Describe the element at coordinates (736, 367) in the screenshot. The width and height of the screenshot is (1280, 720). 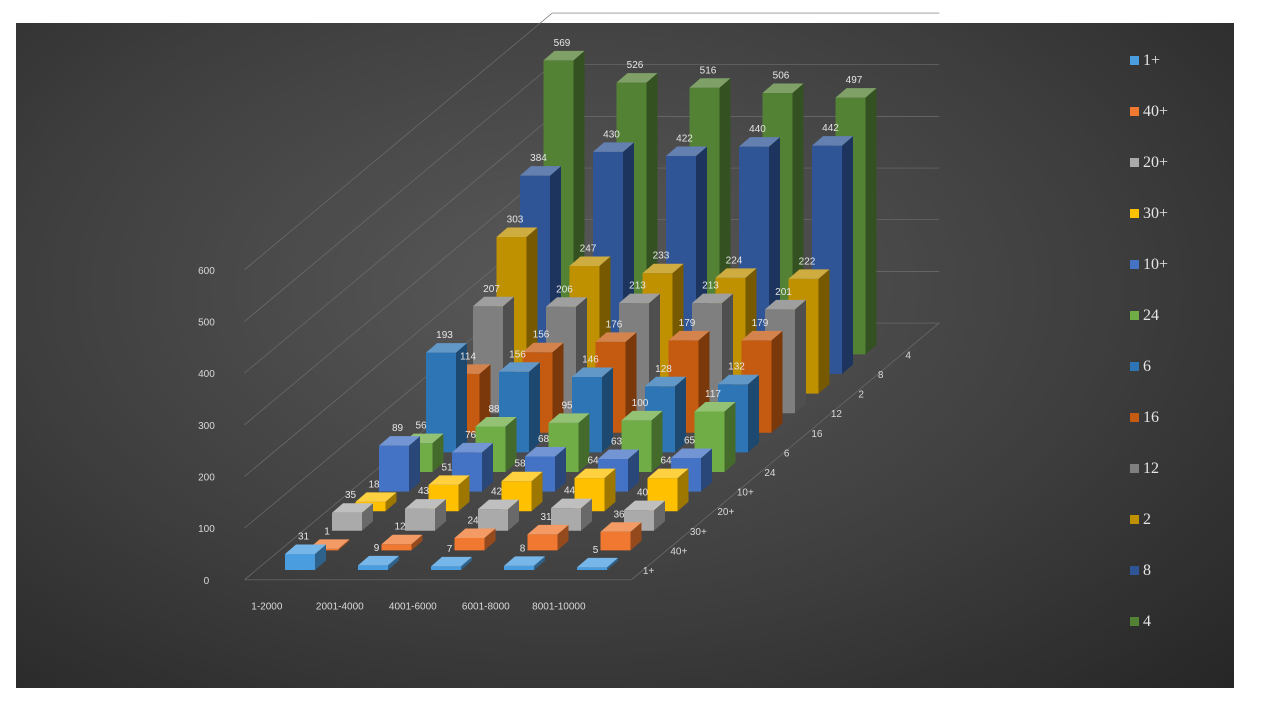
I see `data-label: 132` at that location.